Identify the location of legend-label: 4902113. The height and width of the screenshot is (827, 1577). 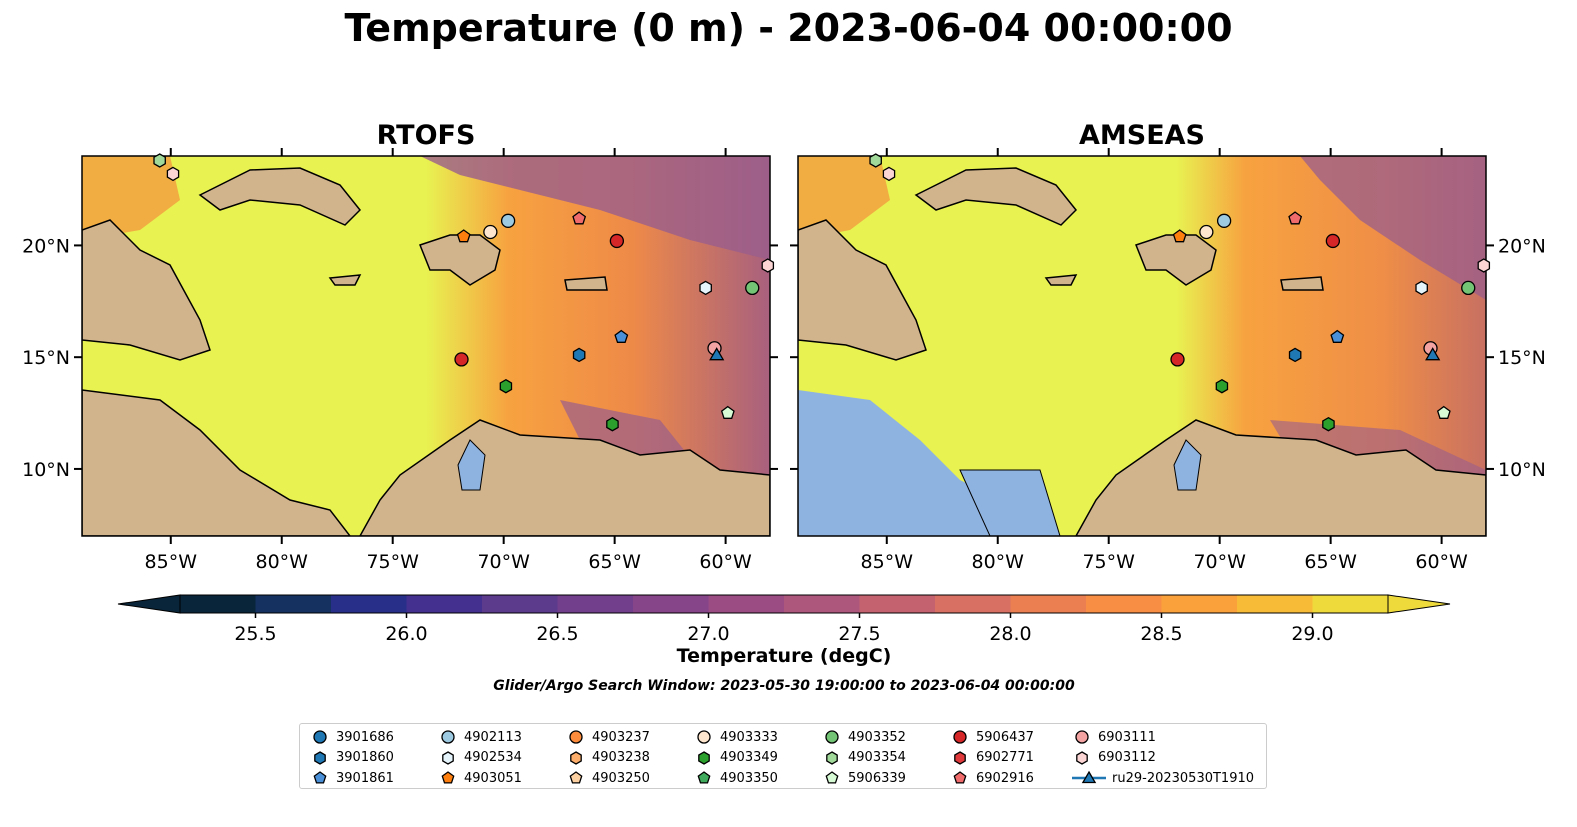
(493, 737).